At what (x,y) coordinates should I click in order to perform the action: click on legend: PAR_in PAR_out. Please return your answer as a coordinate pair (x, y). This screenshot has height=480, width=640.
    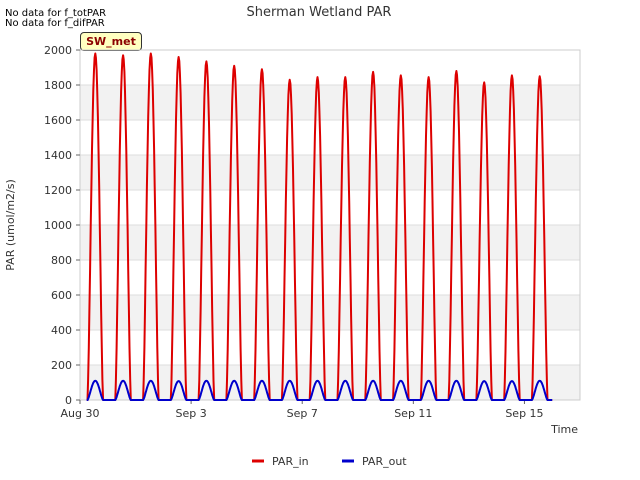
    Looking at the image, I should click on (329, 461).